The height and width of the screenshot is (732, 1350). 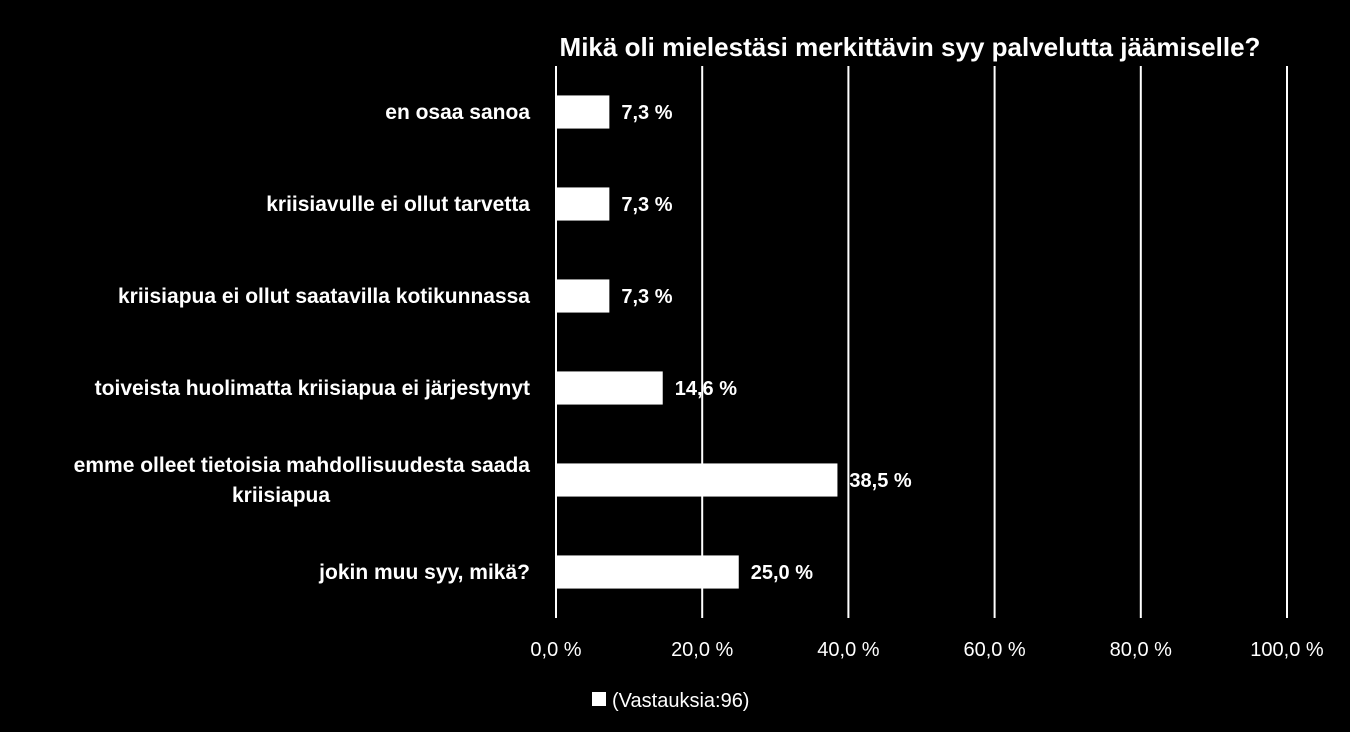 What do you see at coordinates (1141, 650) in the screenshot?
I see `x-tick-label: 80,0 %` at bounding box center [1141, 650].